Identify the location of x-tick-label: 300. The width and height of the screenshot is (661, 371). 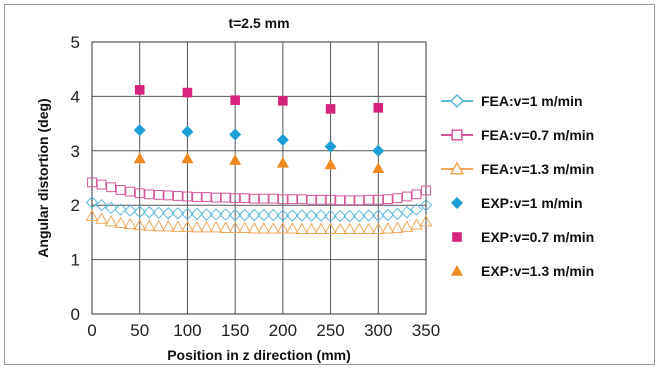
(378, 330).